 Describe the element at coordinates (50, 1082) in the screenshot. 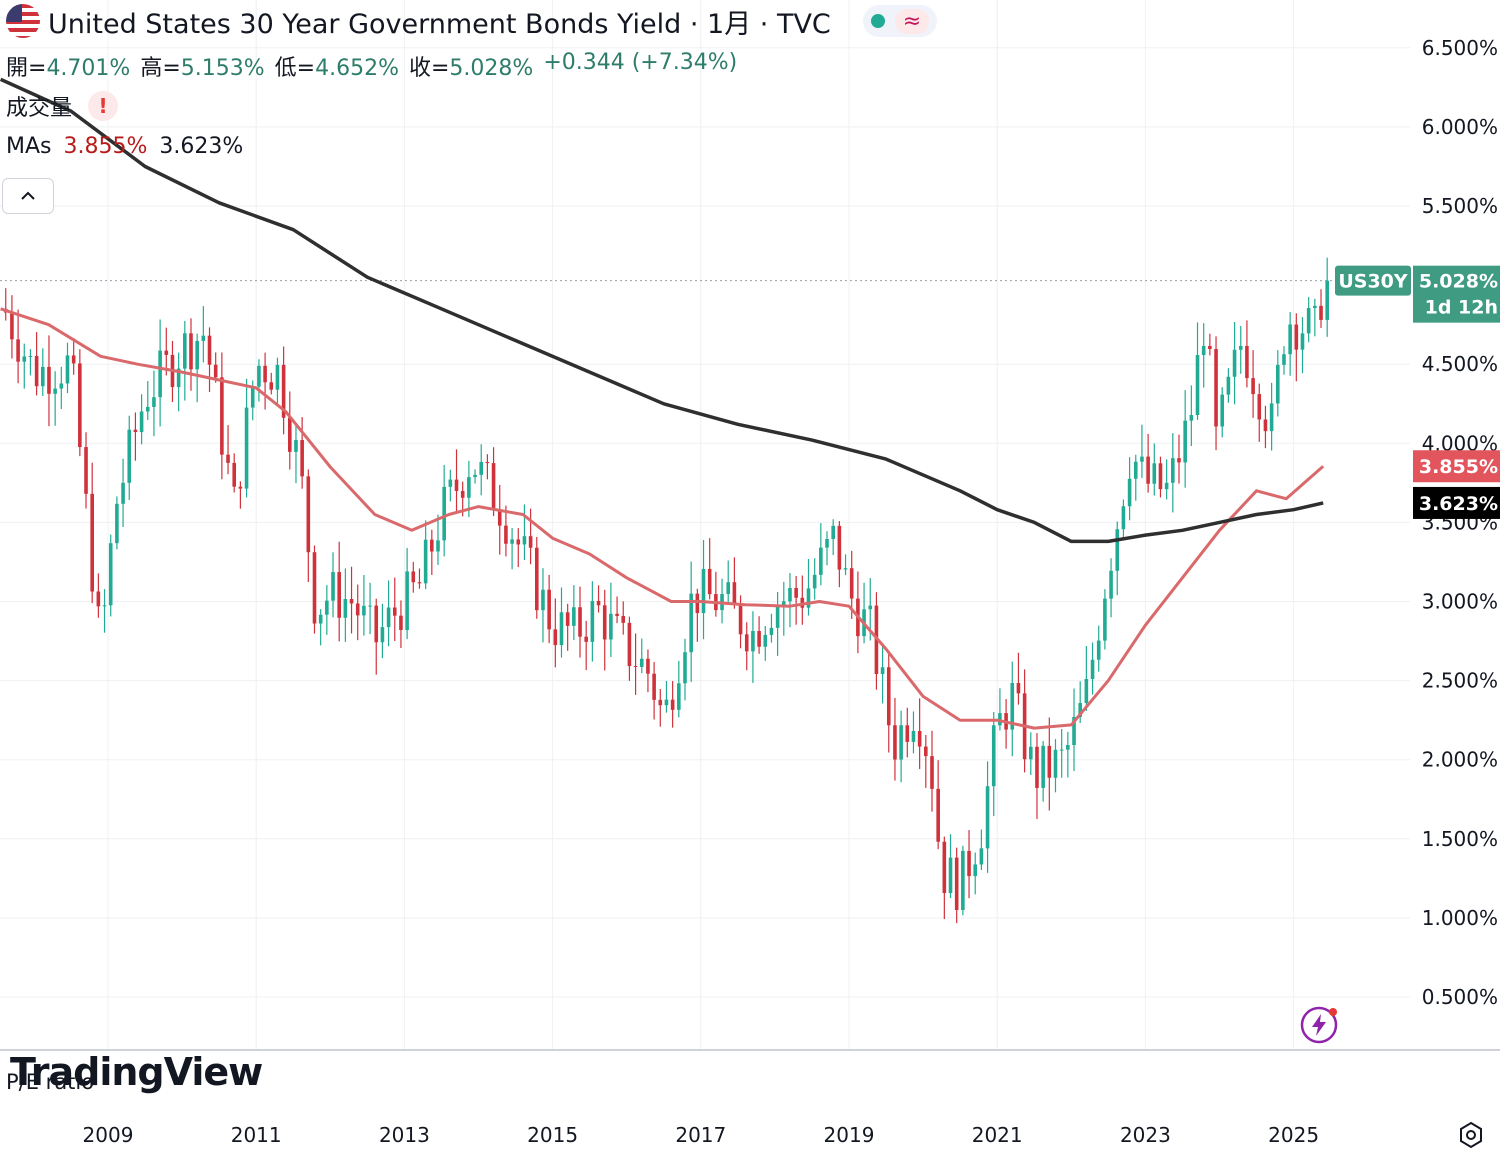

I see `pe-ratio-label: P/E ratio` at that location.